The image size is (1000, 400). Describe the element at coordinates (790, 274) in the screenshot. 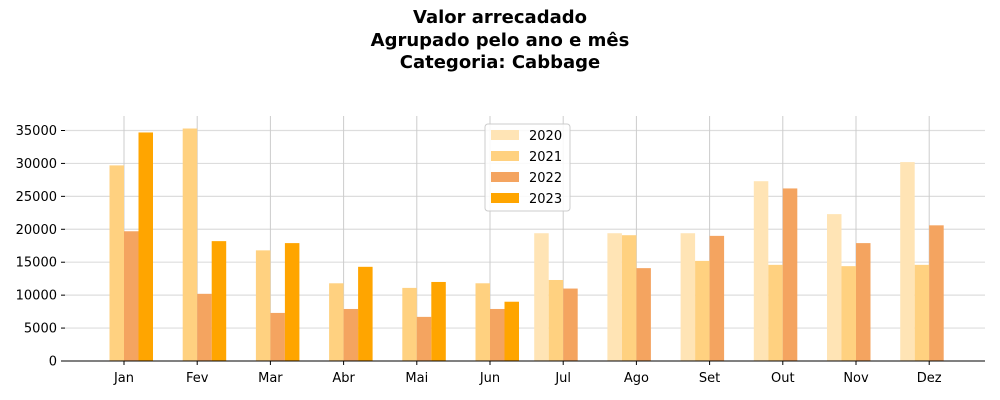

I see `bar-2022-Out` at that location.